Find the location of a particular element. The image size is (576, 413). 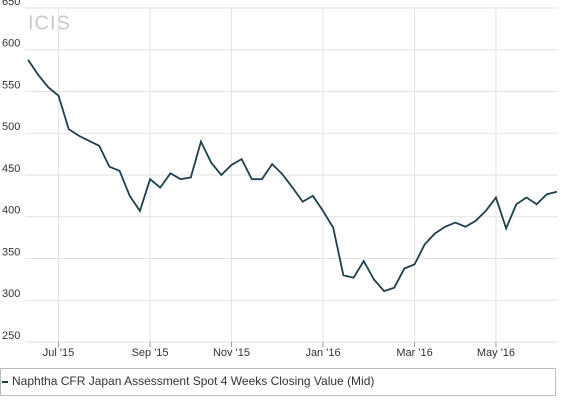

x-tick-label: Mar '16 is located at coordinates (414, 353).